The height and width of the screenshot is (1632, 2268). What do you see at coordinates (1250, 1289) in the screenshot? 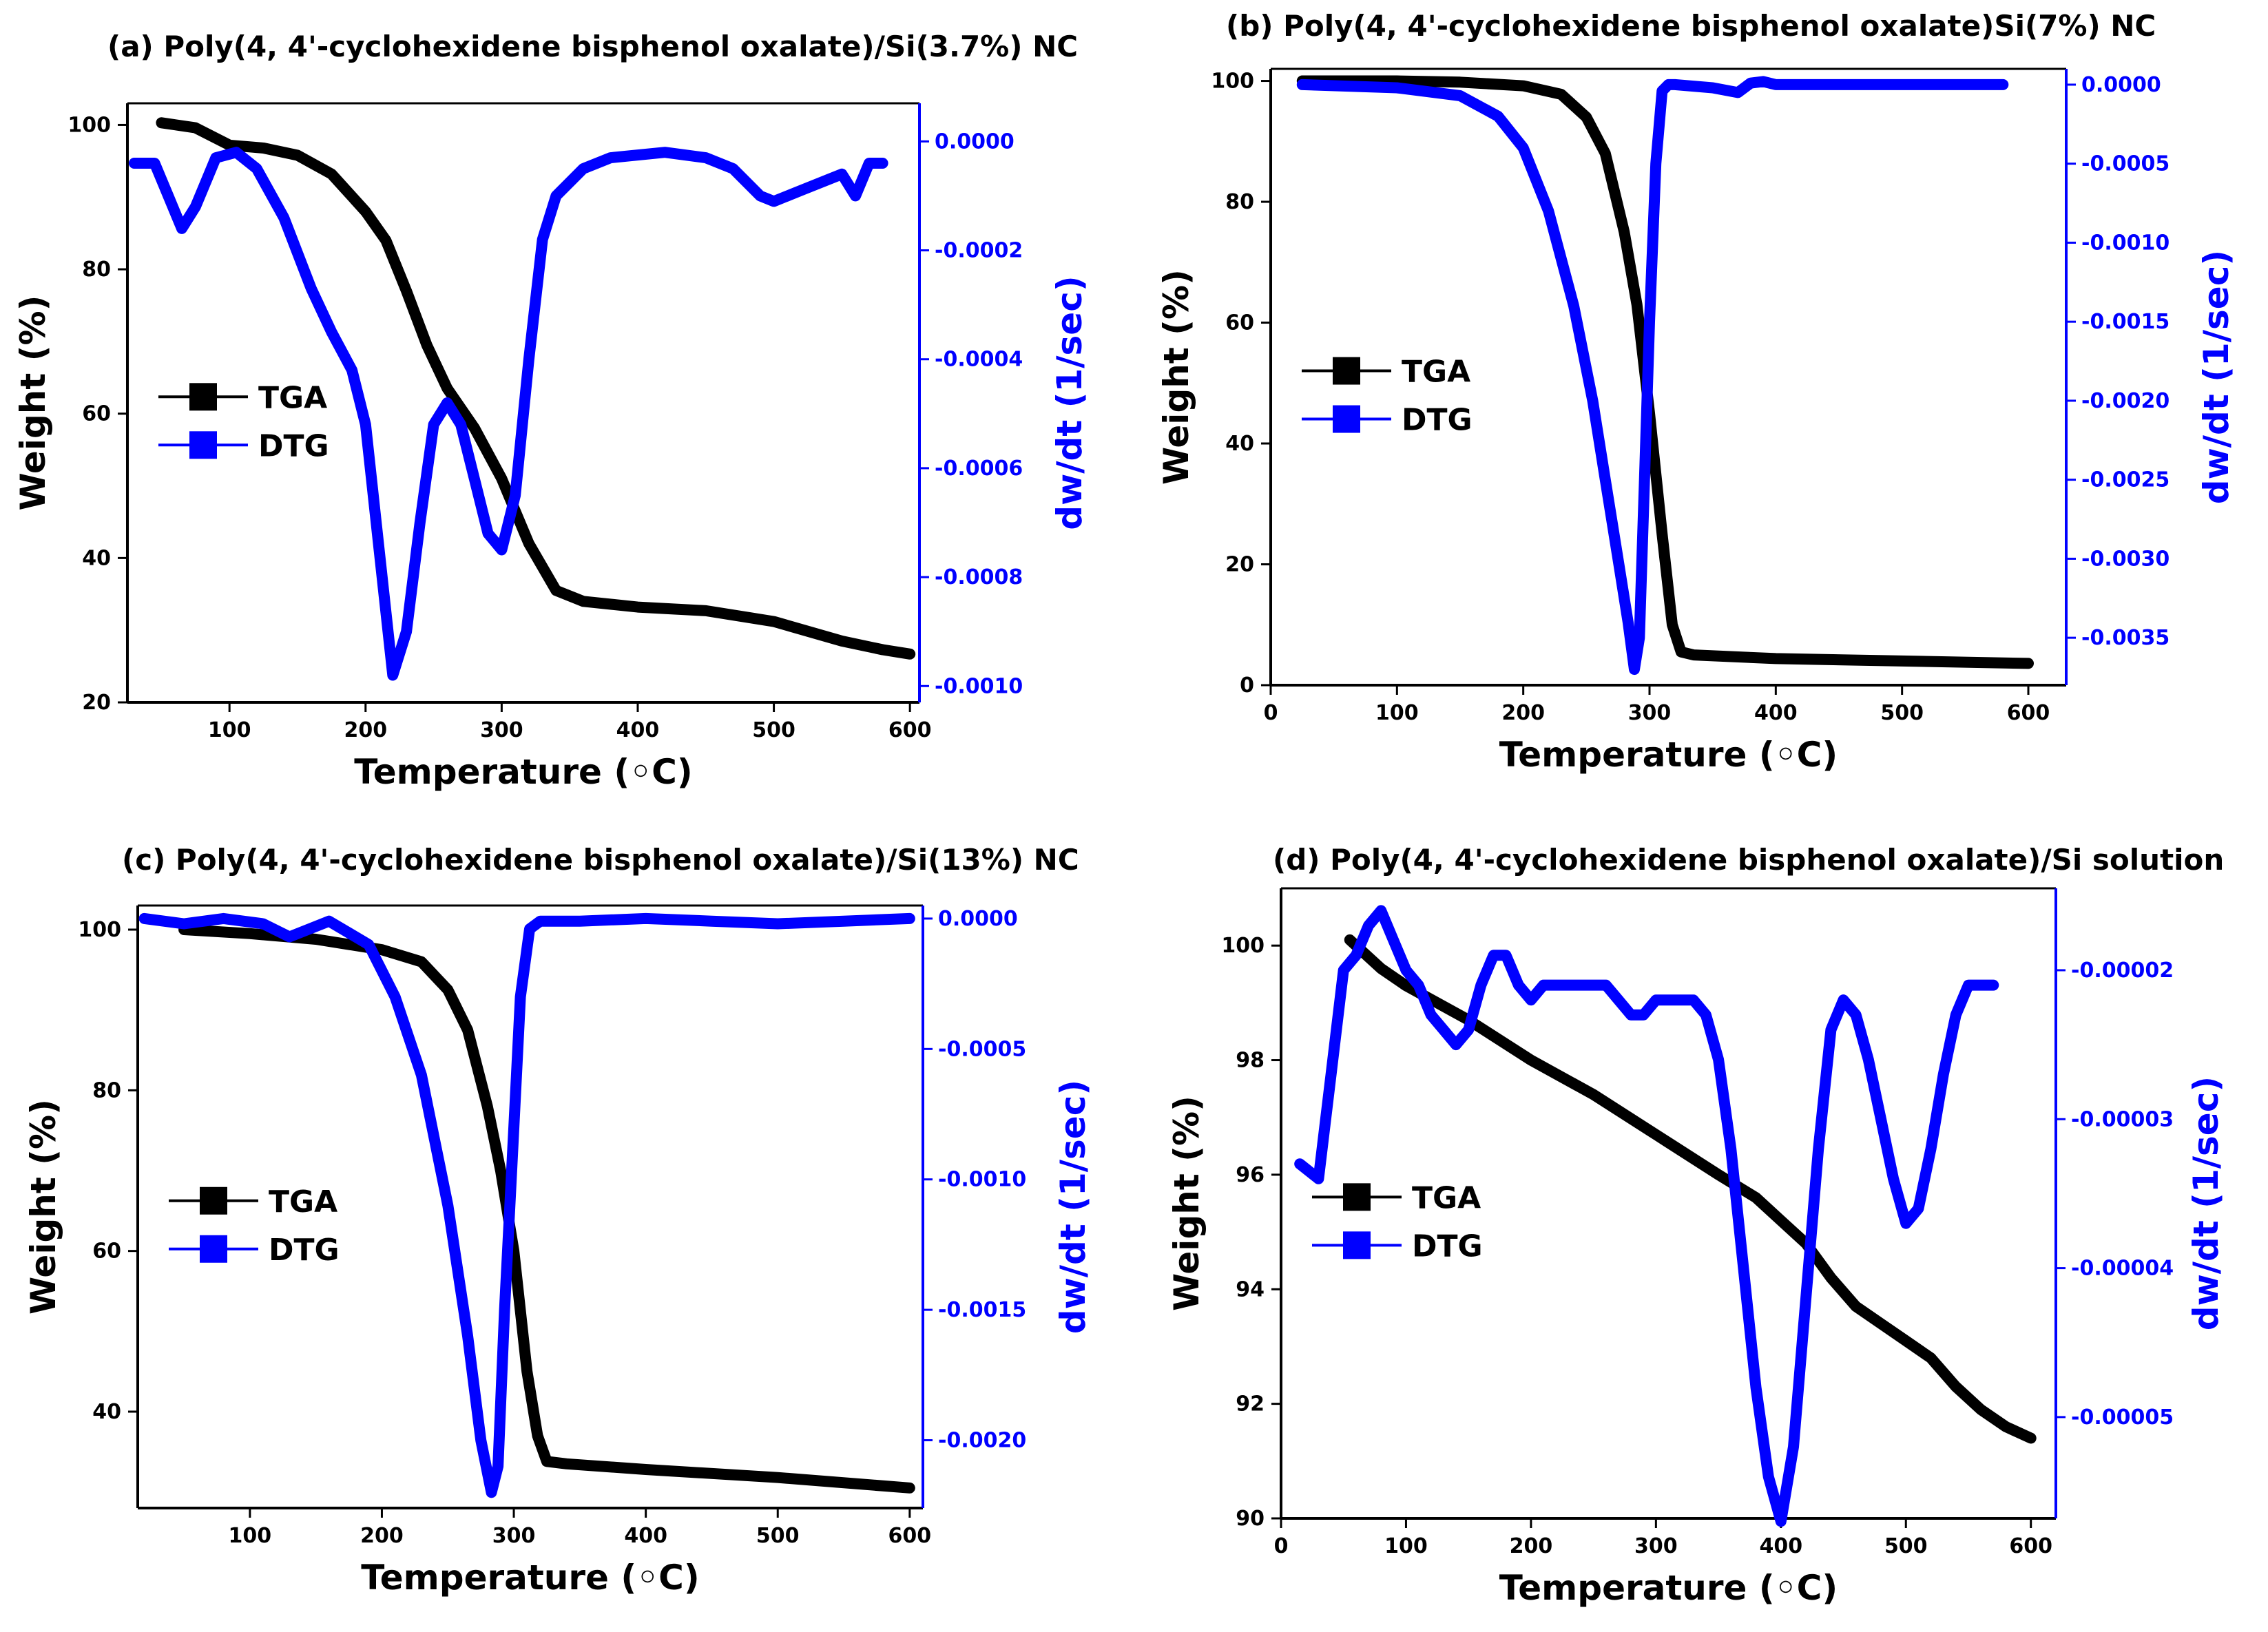
I see `y-tick-label: 94` at bounding box center [1250, 1289].